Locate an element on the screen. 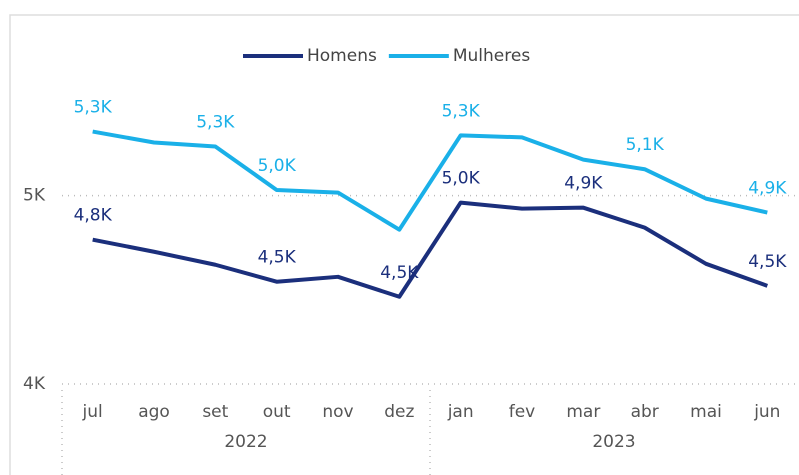  x-tick-label: abr is located at coordinates (645, 412).